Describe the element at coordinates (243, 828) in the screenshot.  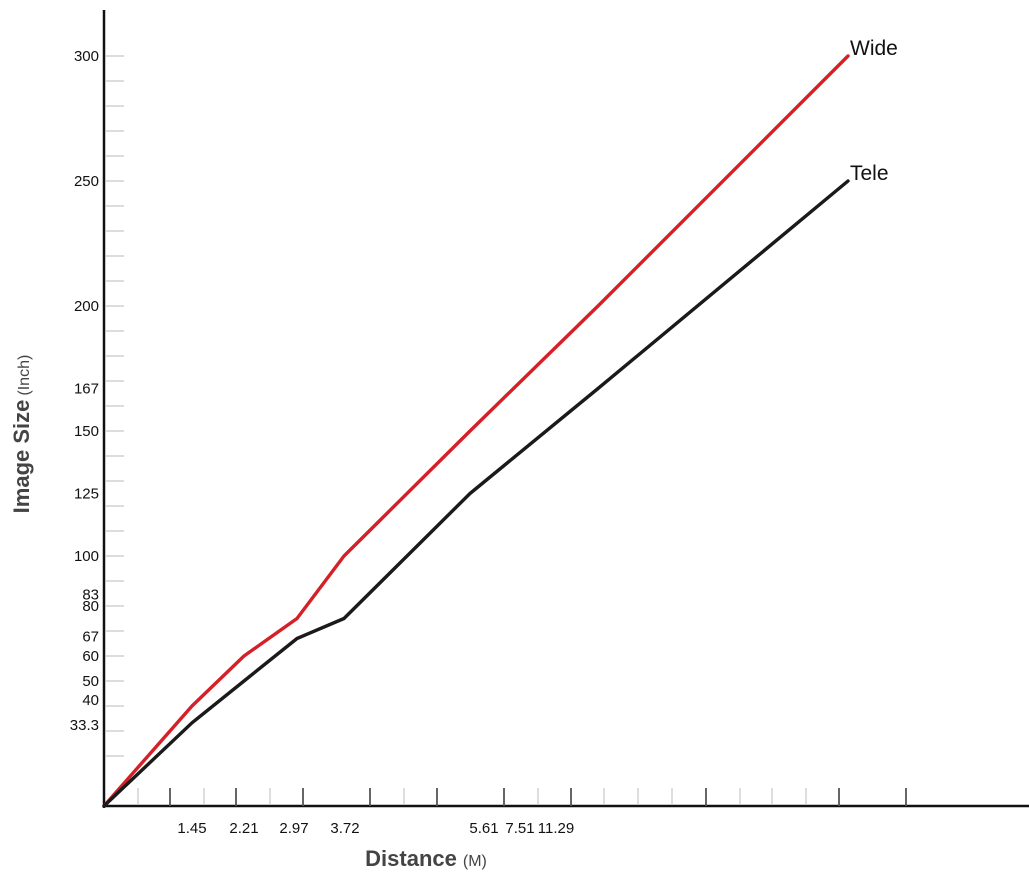
I see `x-tick-label: 2.21` at that location.